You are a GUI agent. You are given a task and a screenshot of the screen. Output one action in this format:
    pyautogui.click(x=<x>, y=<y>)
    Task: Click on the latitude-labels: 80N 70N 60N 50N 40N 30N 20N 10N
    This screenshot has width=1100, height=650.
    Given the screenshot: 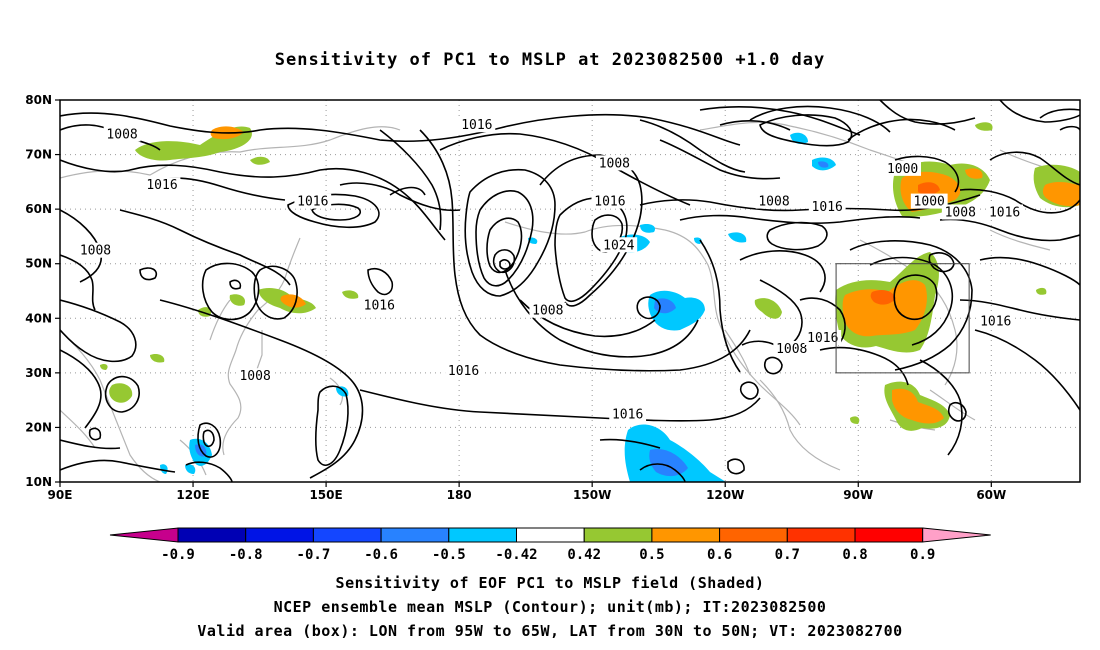 What is the action you would take?
    pyautogui.click(x=42, y=291)
    